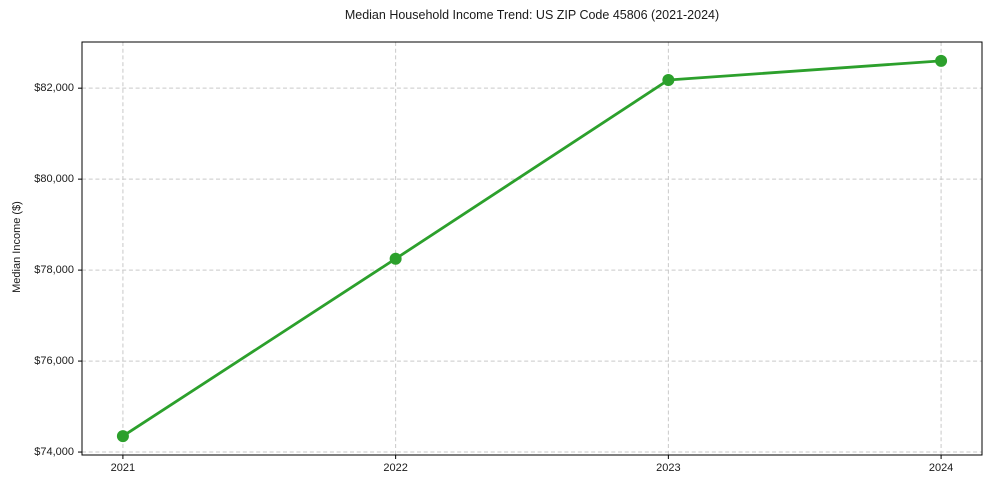  I want to click on x-tick-label: 2021, so click(123, 468).